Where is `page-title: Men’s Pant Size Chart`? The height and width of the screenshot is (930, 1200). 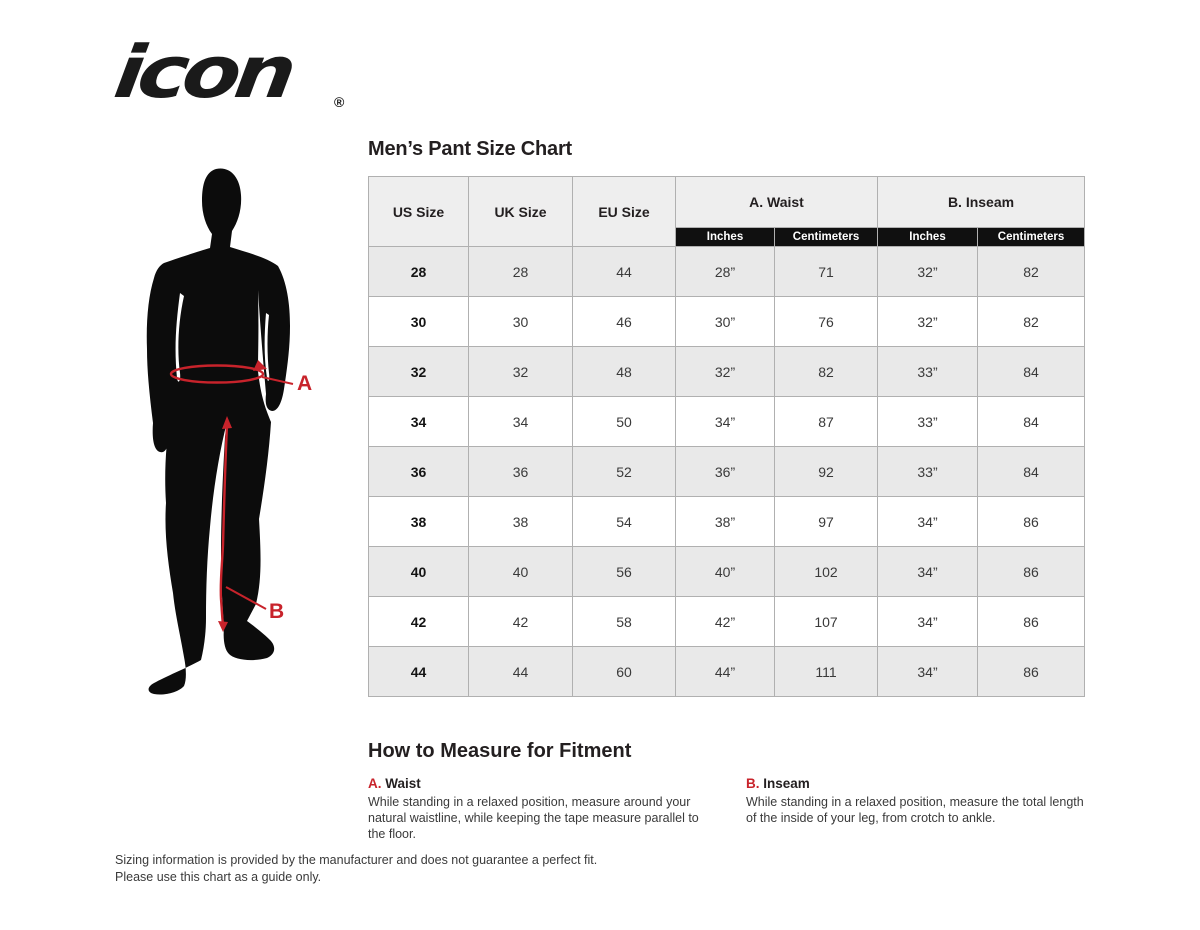
page-title: Men’s Pant Size Chart is located at coordinates (470, 149).